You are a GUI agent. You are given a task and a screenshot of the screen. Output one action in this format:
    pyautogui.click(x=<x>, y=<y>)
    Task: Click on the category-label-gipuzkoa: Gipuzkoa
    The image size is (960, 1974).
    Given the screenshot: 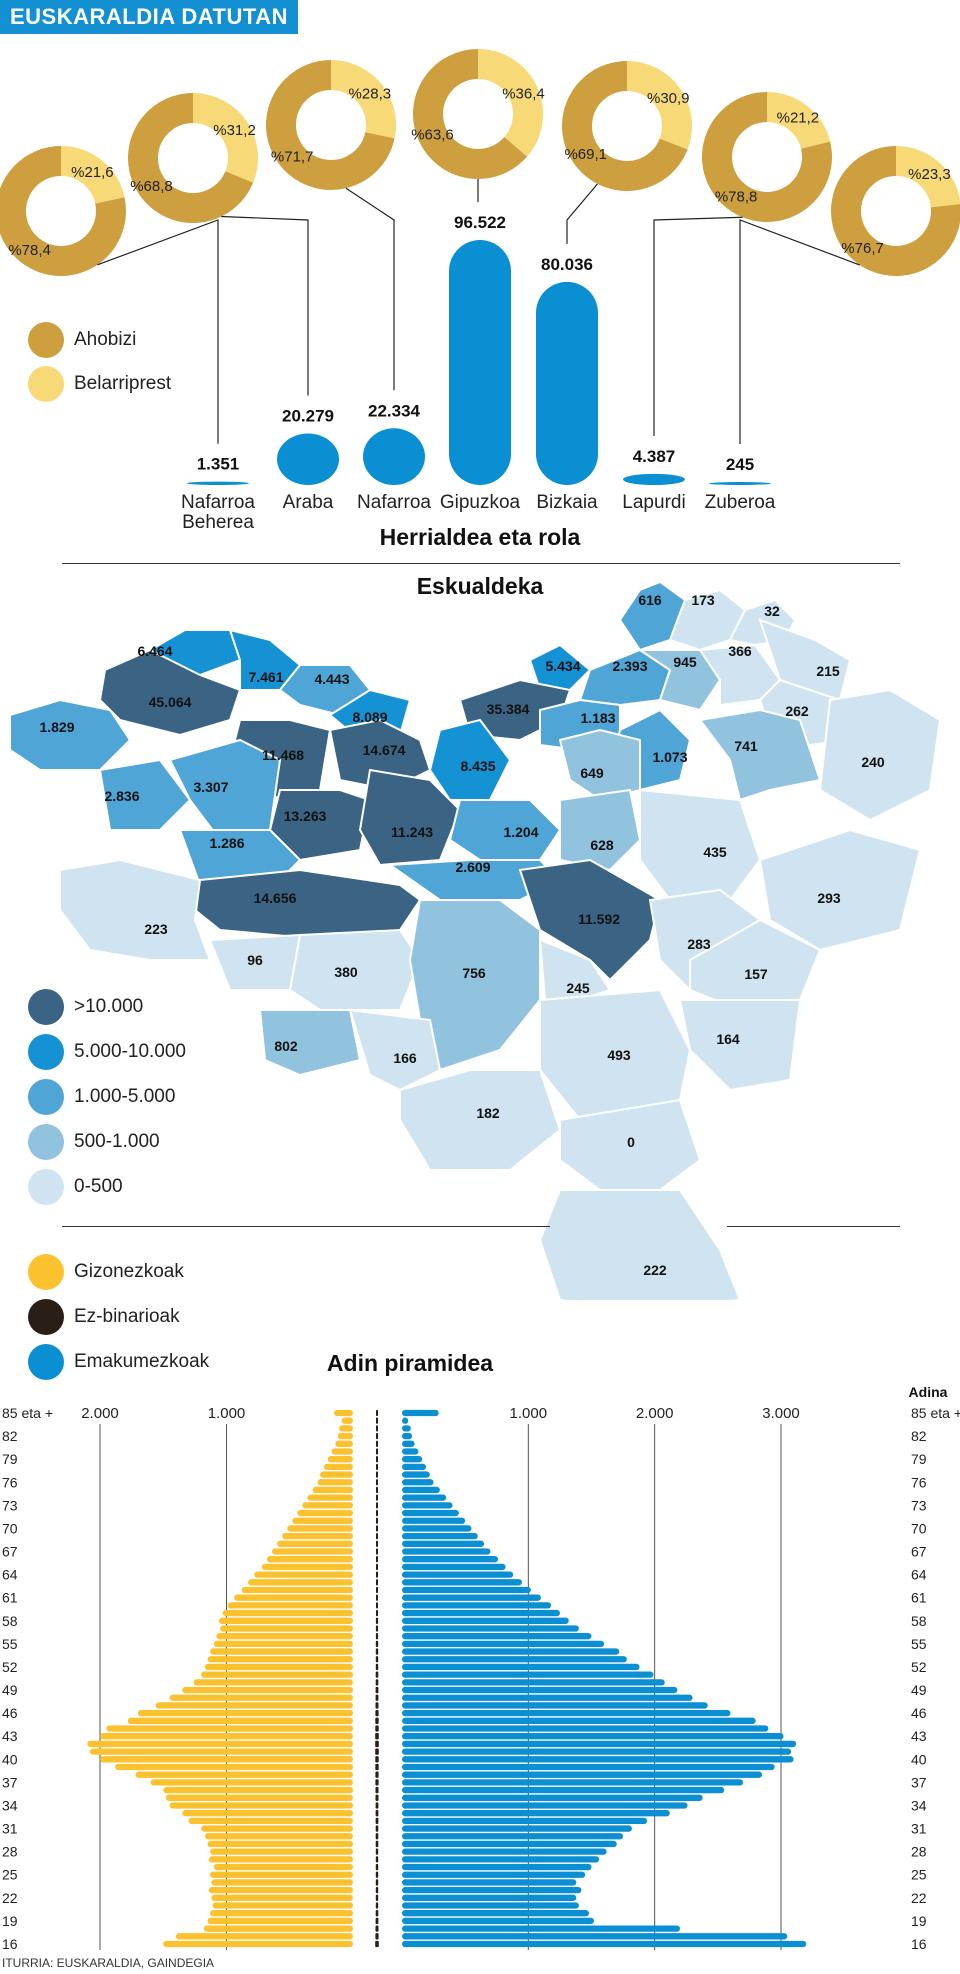 What is the action you would take?
    pyautogui.click(x=480, y=502)
    